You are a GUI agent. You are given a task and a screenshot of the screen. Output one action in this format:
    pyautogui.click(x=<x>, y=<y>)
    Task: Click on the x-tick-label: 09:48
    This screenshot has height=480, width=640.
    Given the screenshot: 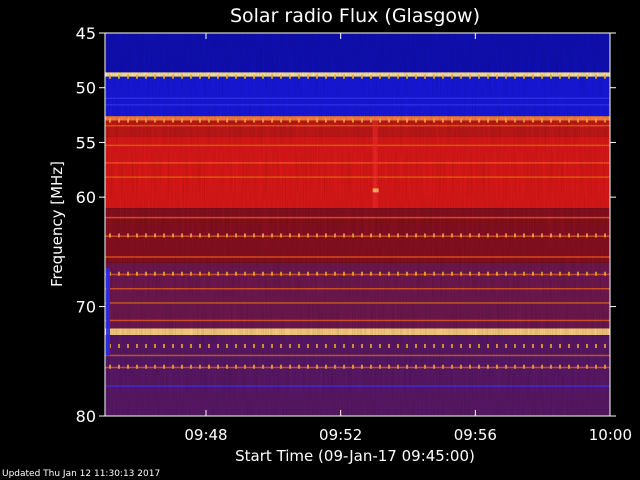 What is the action you would take?
    pyautogui.click(x=205, y=435)
    